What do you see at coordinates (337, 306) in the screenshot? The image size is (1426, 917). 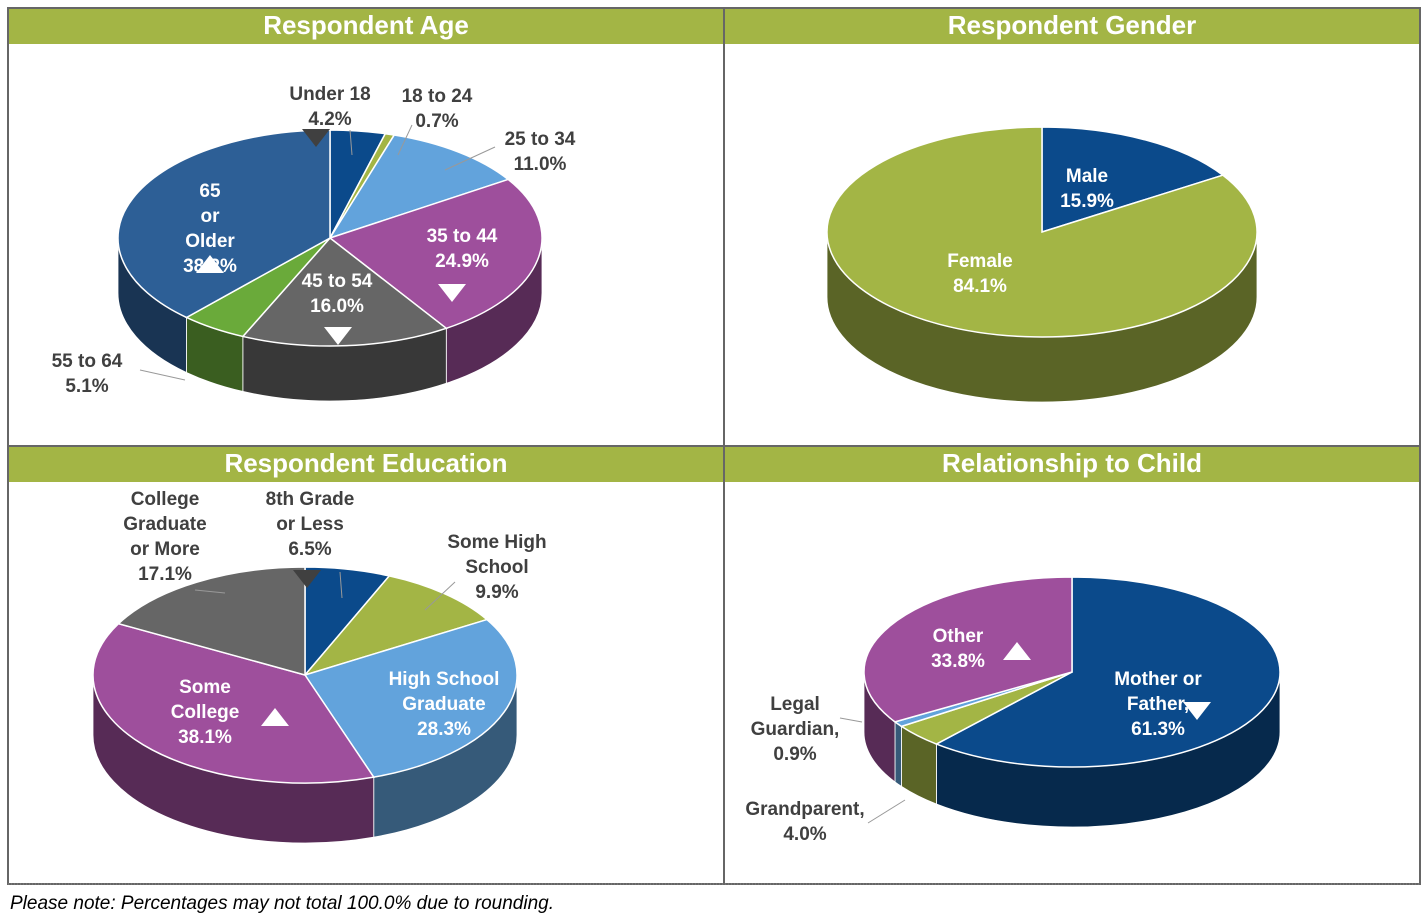 I see `value-label: 16.0%` at bounding box center [337, 306].